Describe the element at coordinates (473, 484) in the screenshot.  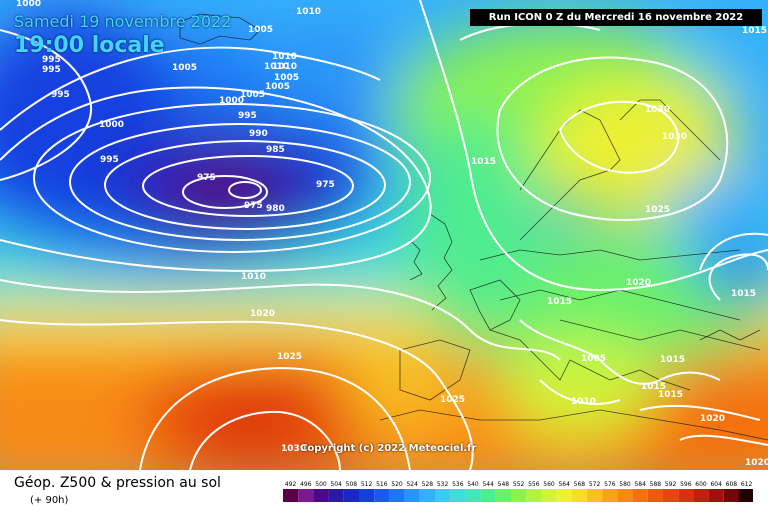
I see `legend-value: 540` at that location.